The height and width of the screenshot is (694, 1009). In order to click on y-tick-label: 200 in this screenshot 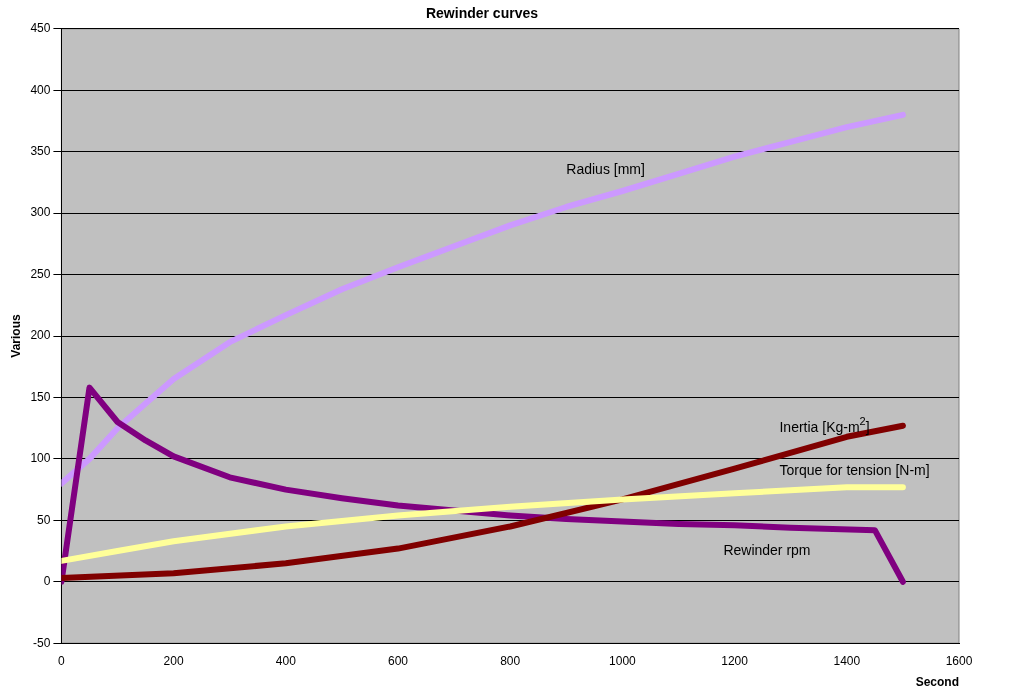, I will do `click(40, 335)`.